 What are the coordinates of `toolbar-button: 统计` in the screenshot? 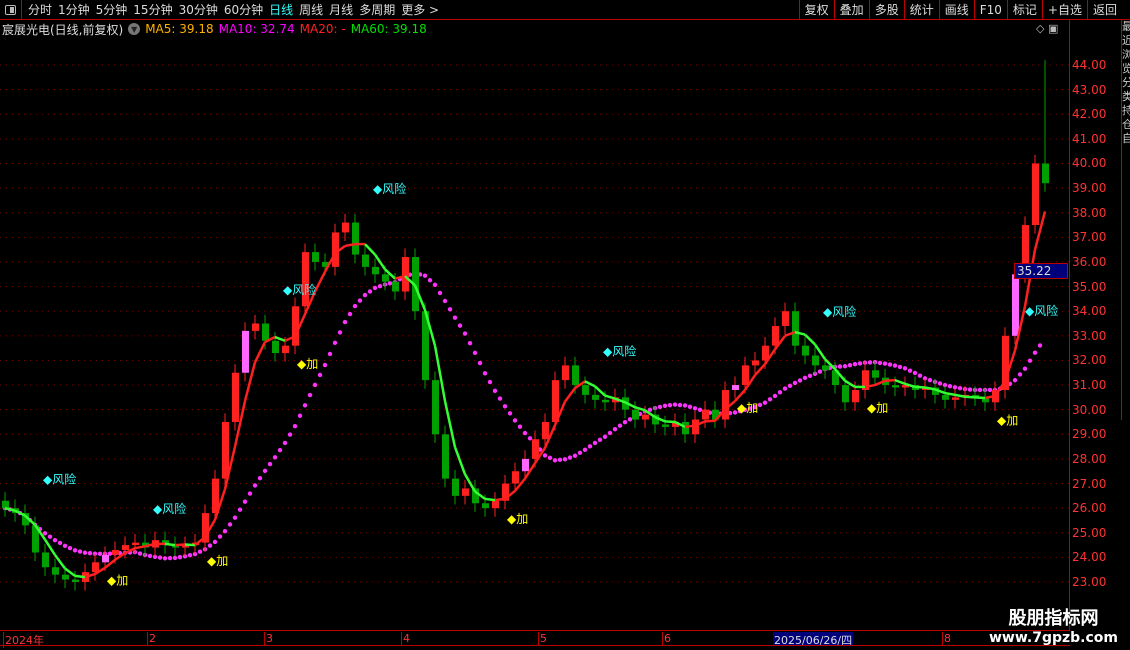 It's located at (921, 10).